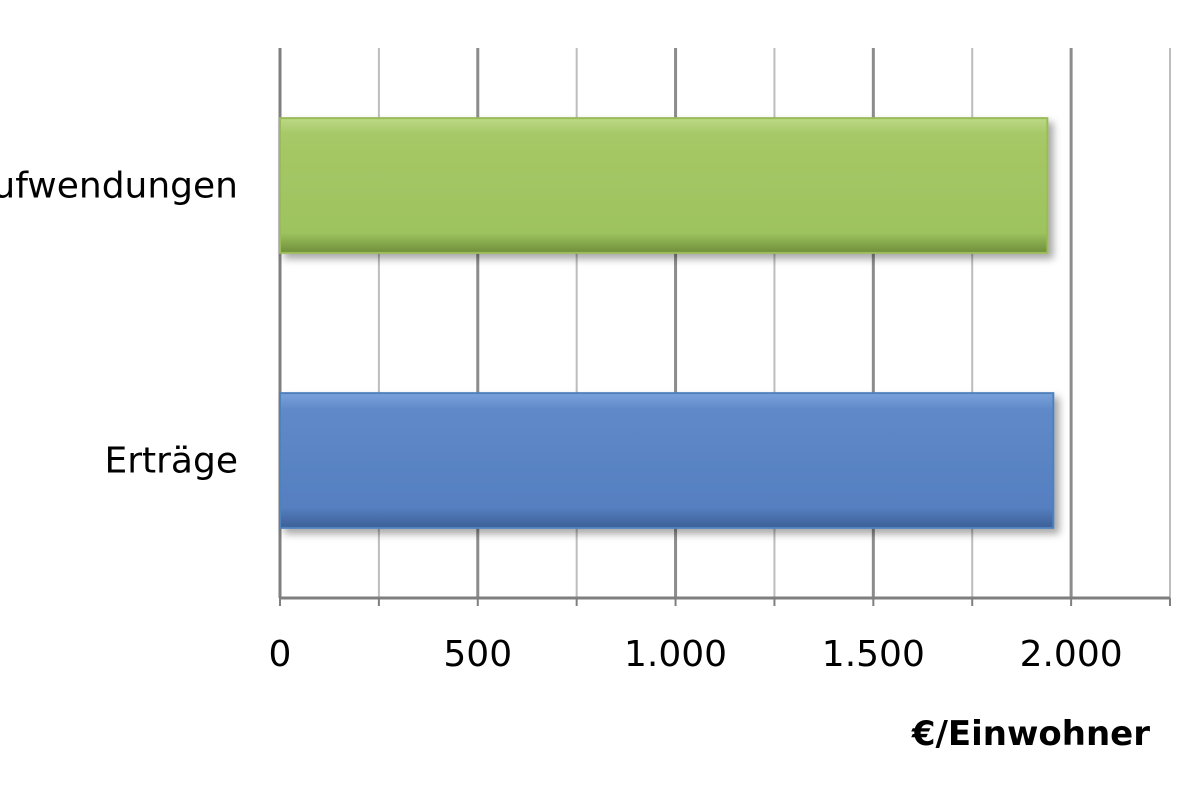  I want to click on x-tick-label: 500, so click(477, 654).